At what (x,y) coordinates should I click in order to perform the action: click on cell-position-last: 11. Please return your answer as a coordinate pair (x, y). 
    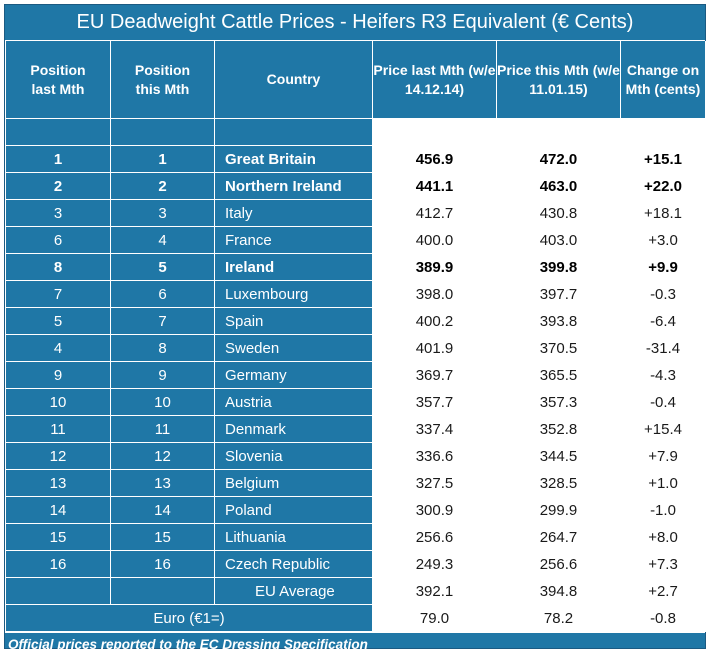
    Looking at the image, I should click on (58, 429).